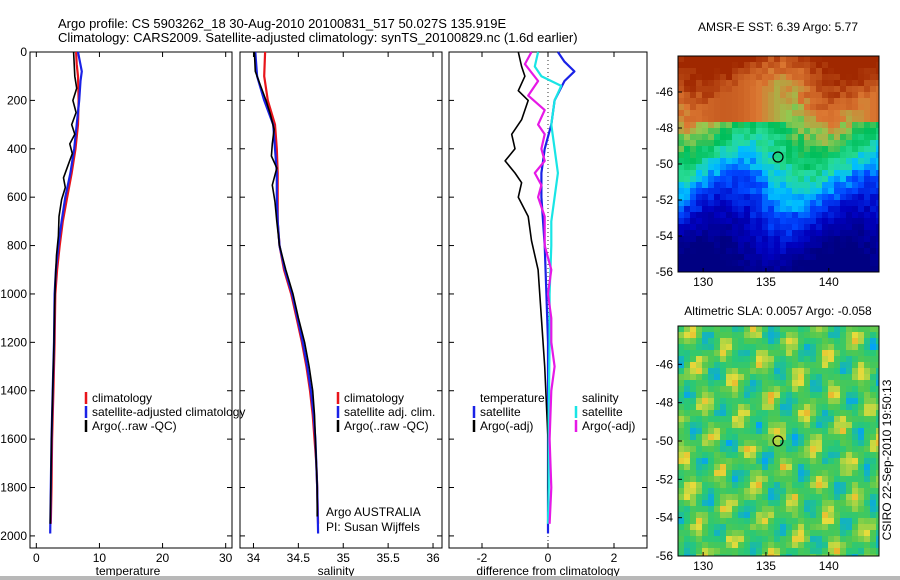 This screenshot has width=900, height=580. Describe the element at coordinates (500, 412) in the screenshot. I see `legend-label: satellite` at that location.